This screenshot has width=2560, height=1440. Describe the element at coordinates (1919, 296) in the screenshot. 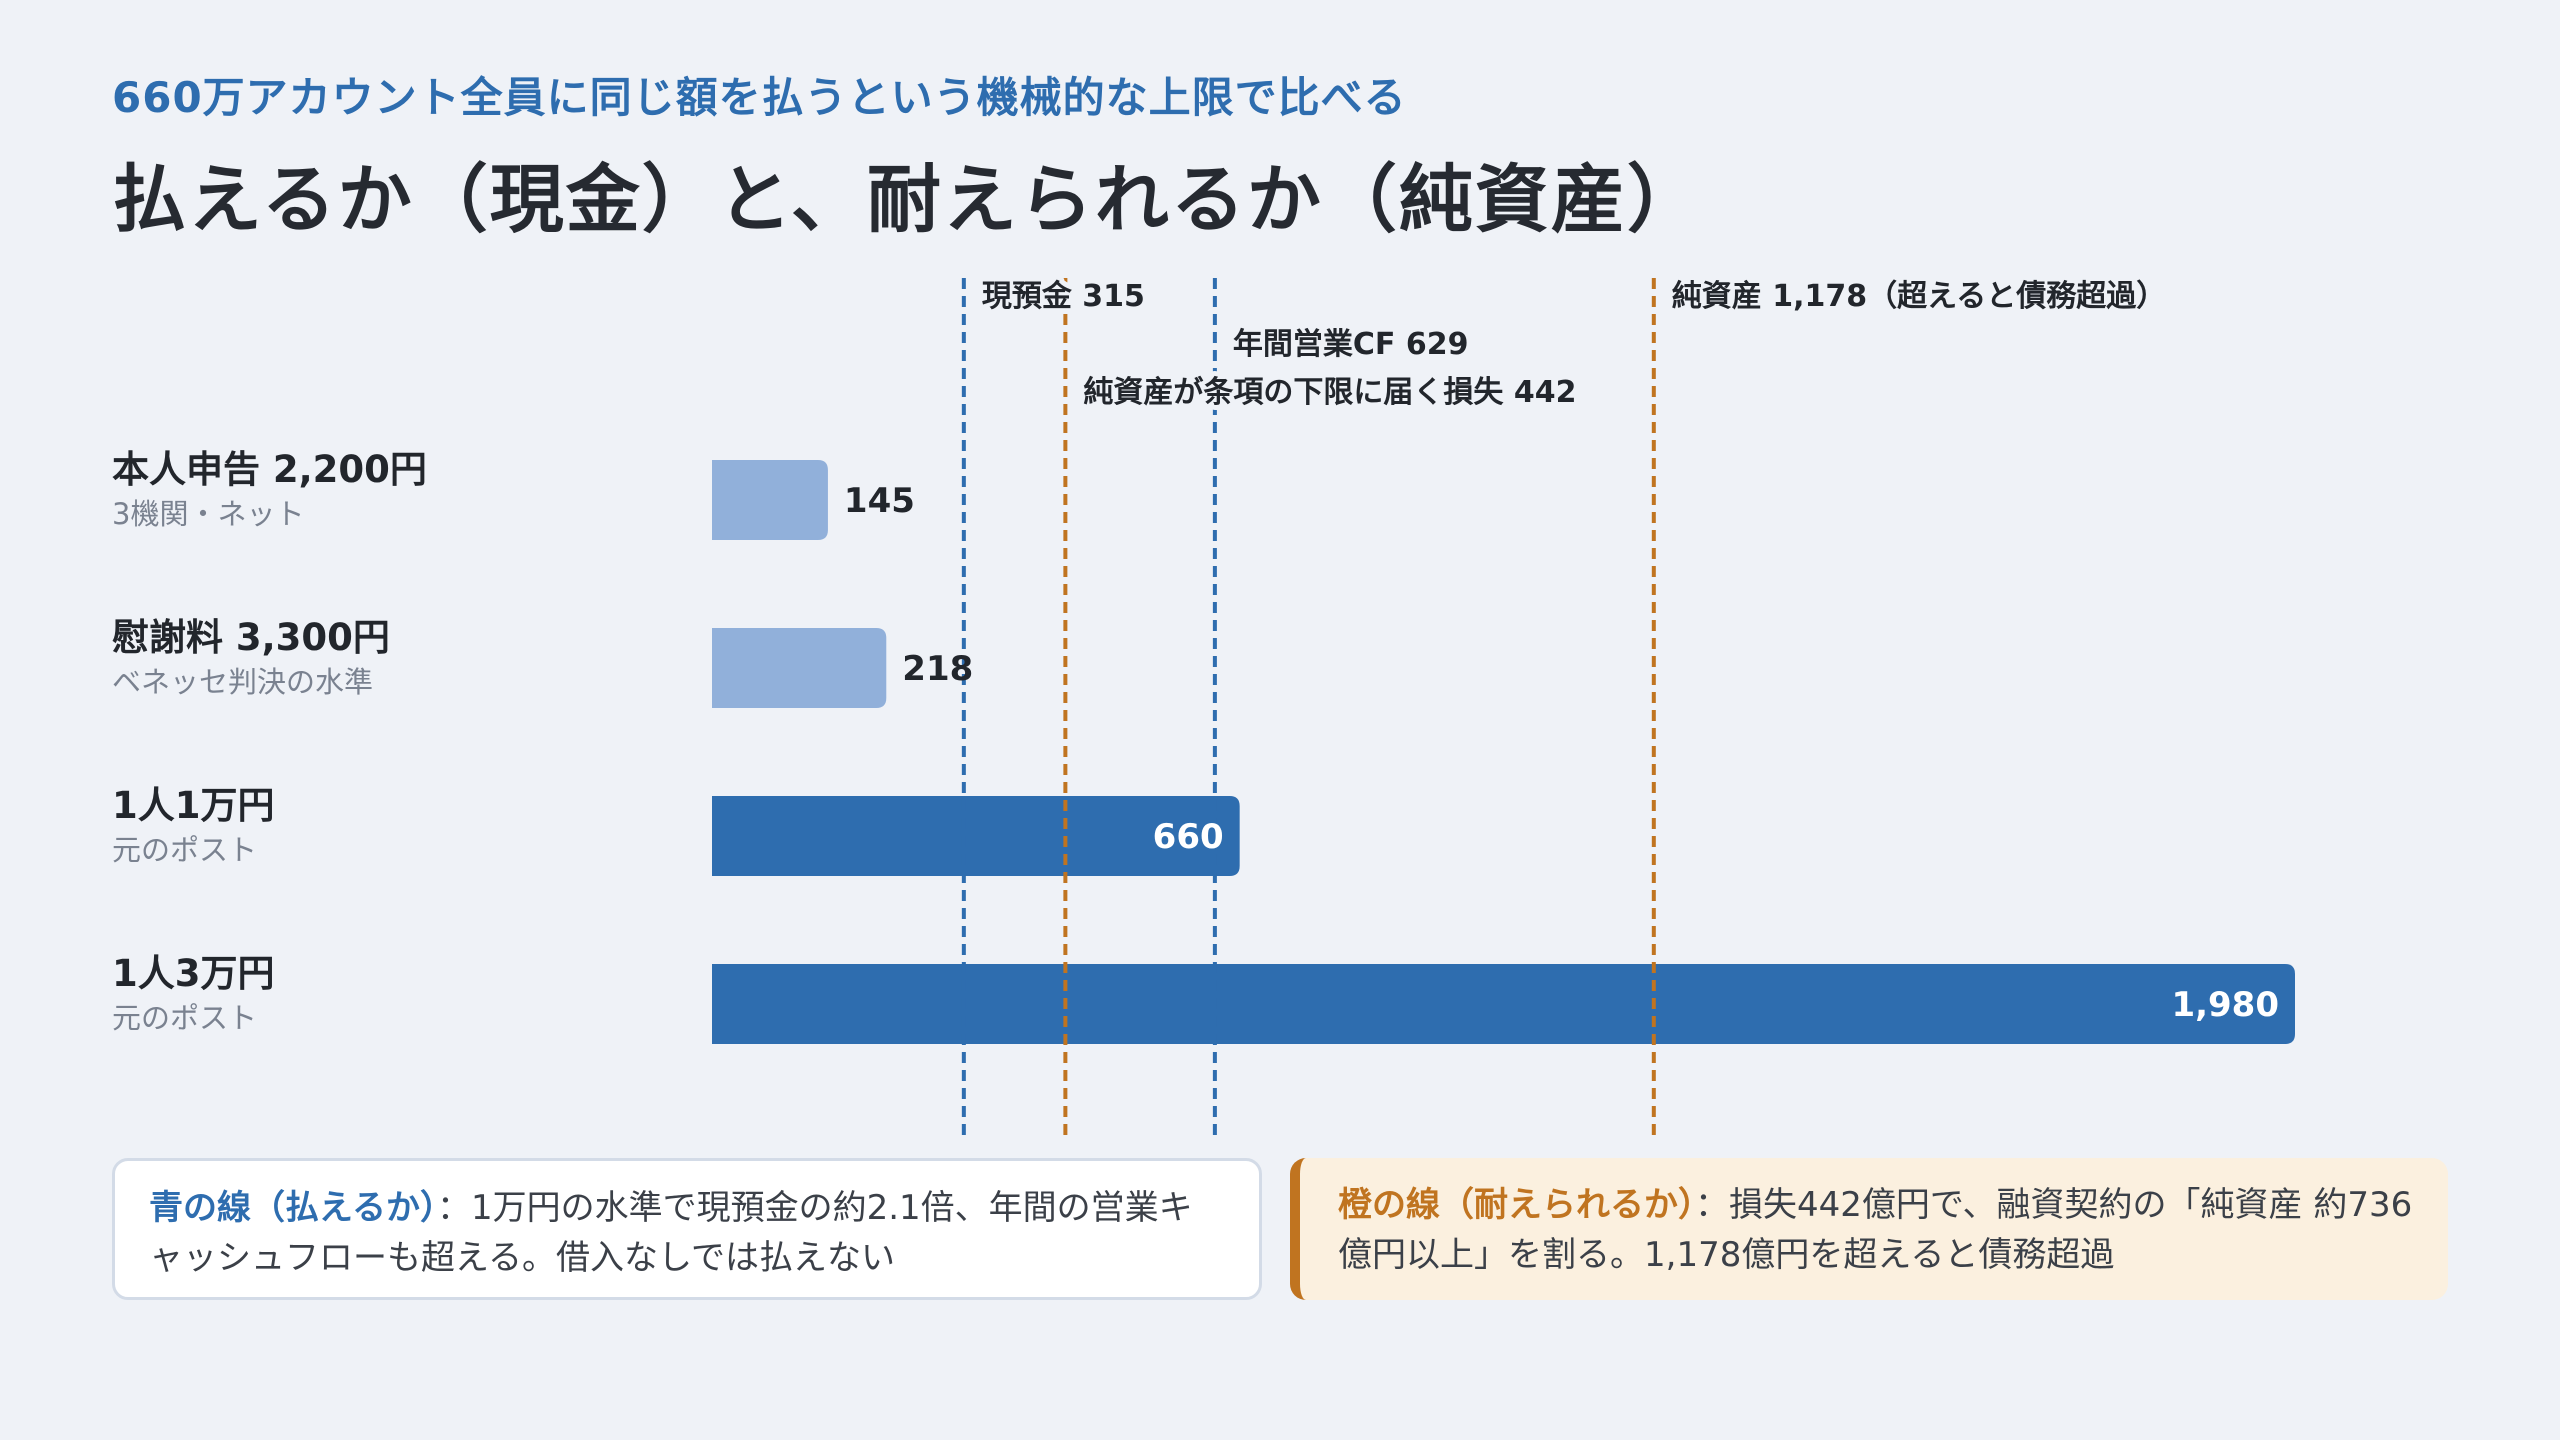

I see `reference-label-3: 純資産 1,178（超えると債務超過）` at that location.